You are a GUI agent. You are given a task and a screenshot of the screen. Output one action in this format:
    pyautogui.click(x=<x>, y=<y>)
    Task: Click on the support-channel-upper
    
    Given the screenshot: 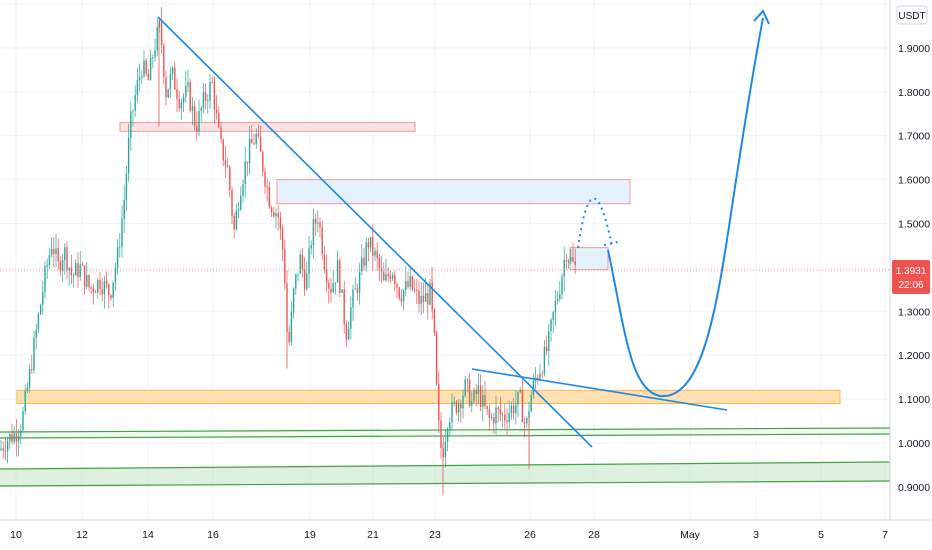 What is the action you would take?
    pyautogui.click(x=445, y=433)
    